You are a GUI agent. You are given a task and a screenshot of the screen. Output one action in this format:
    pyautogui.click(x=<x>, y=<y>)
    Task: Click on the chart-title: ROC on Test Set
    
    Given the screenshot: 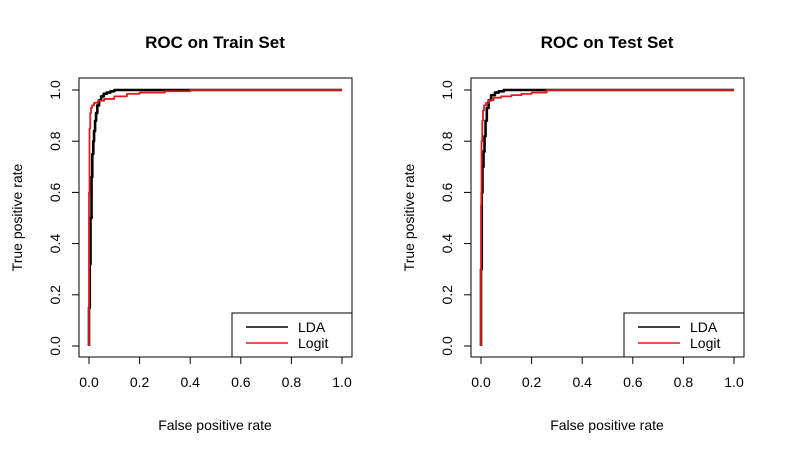 What is the action you would take?
    pyautogui.click(x=607, y=42)
    